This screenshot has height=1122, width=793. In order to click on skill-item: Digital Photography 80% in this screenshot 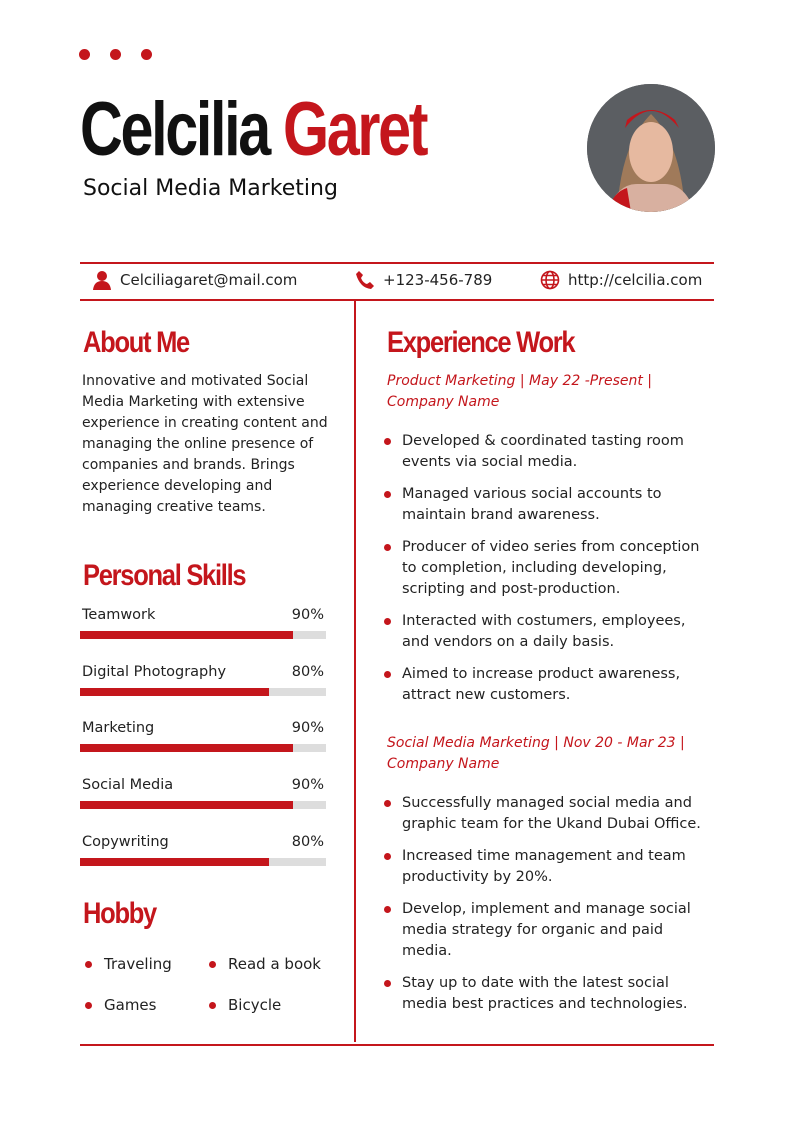, I will do `click(203, 680)`.